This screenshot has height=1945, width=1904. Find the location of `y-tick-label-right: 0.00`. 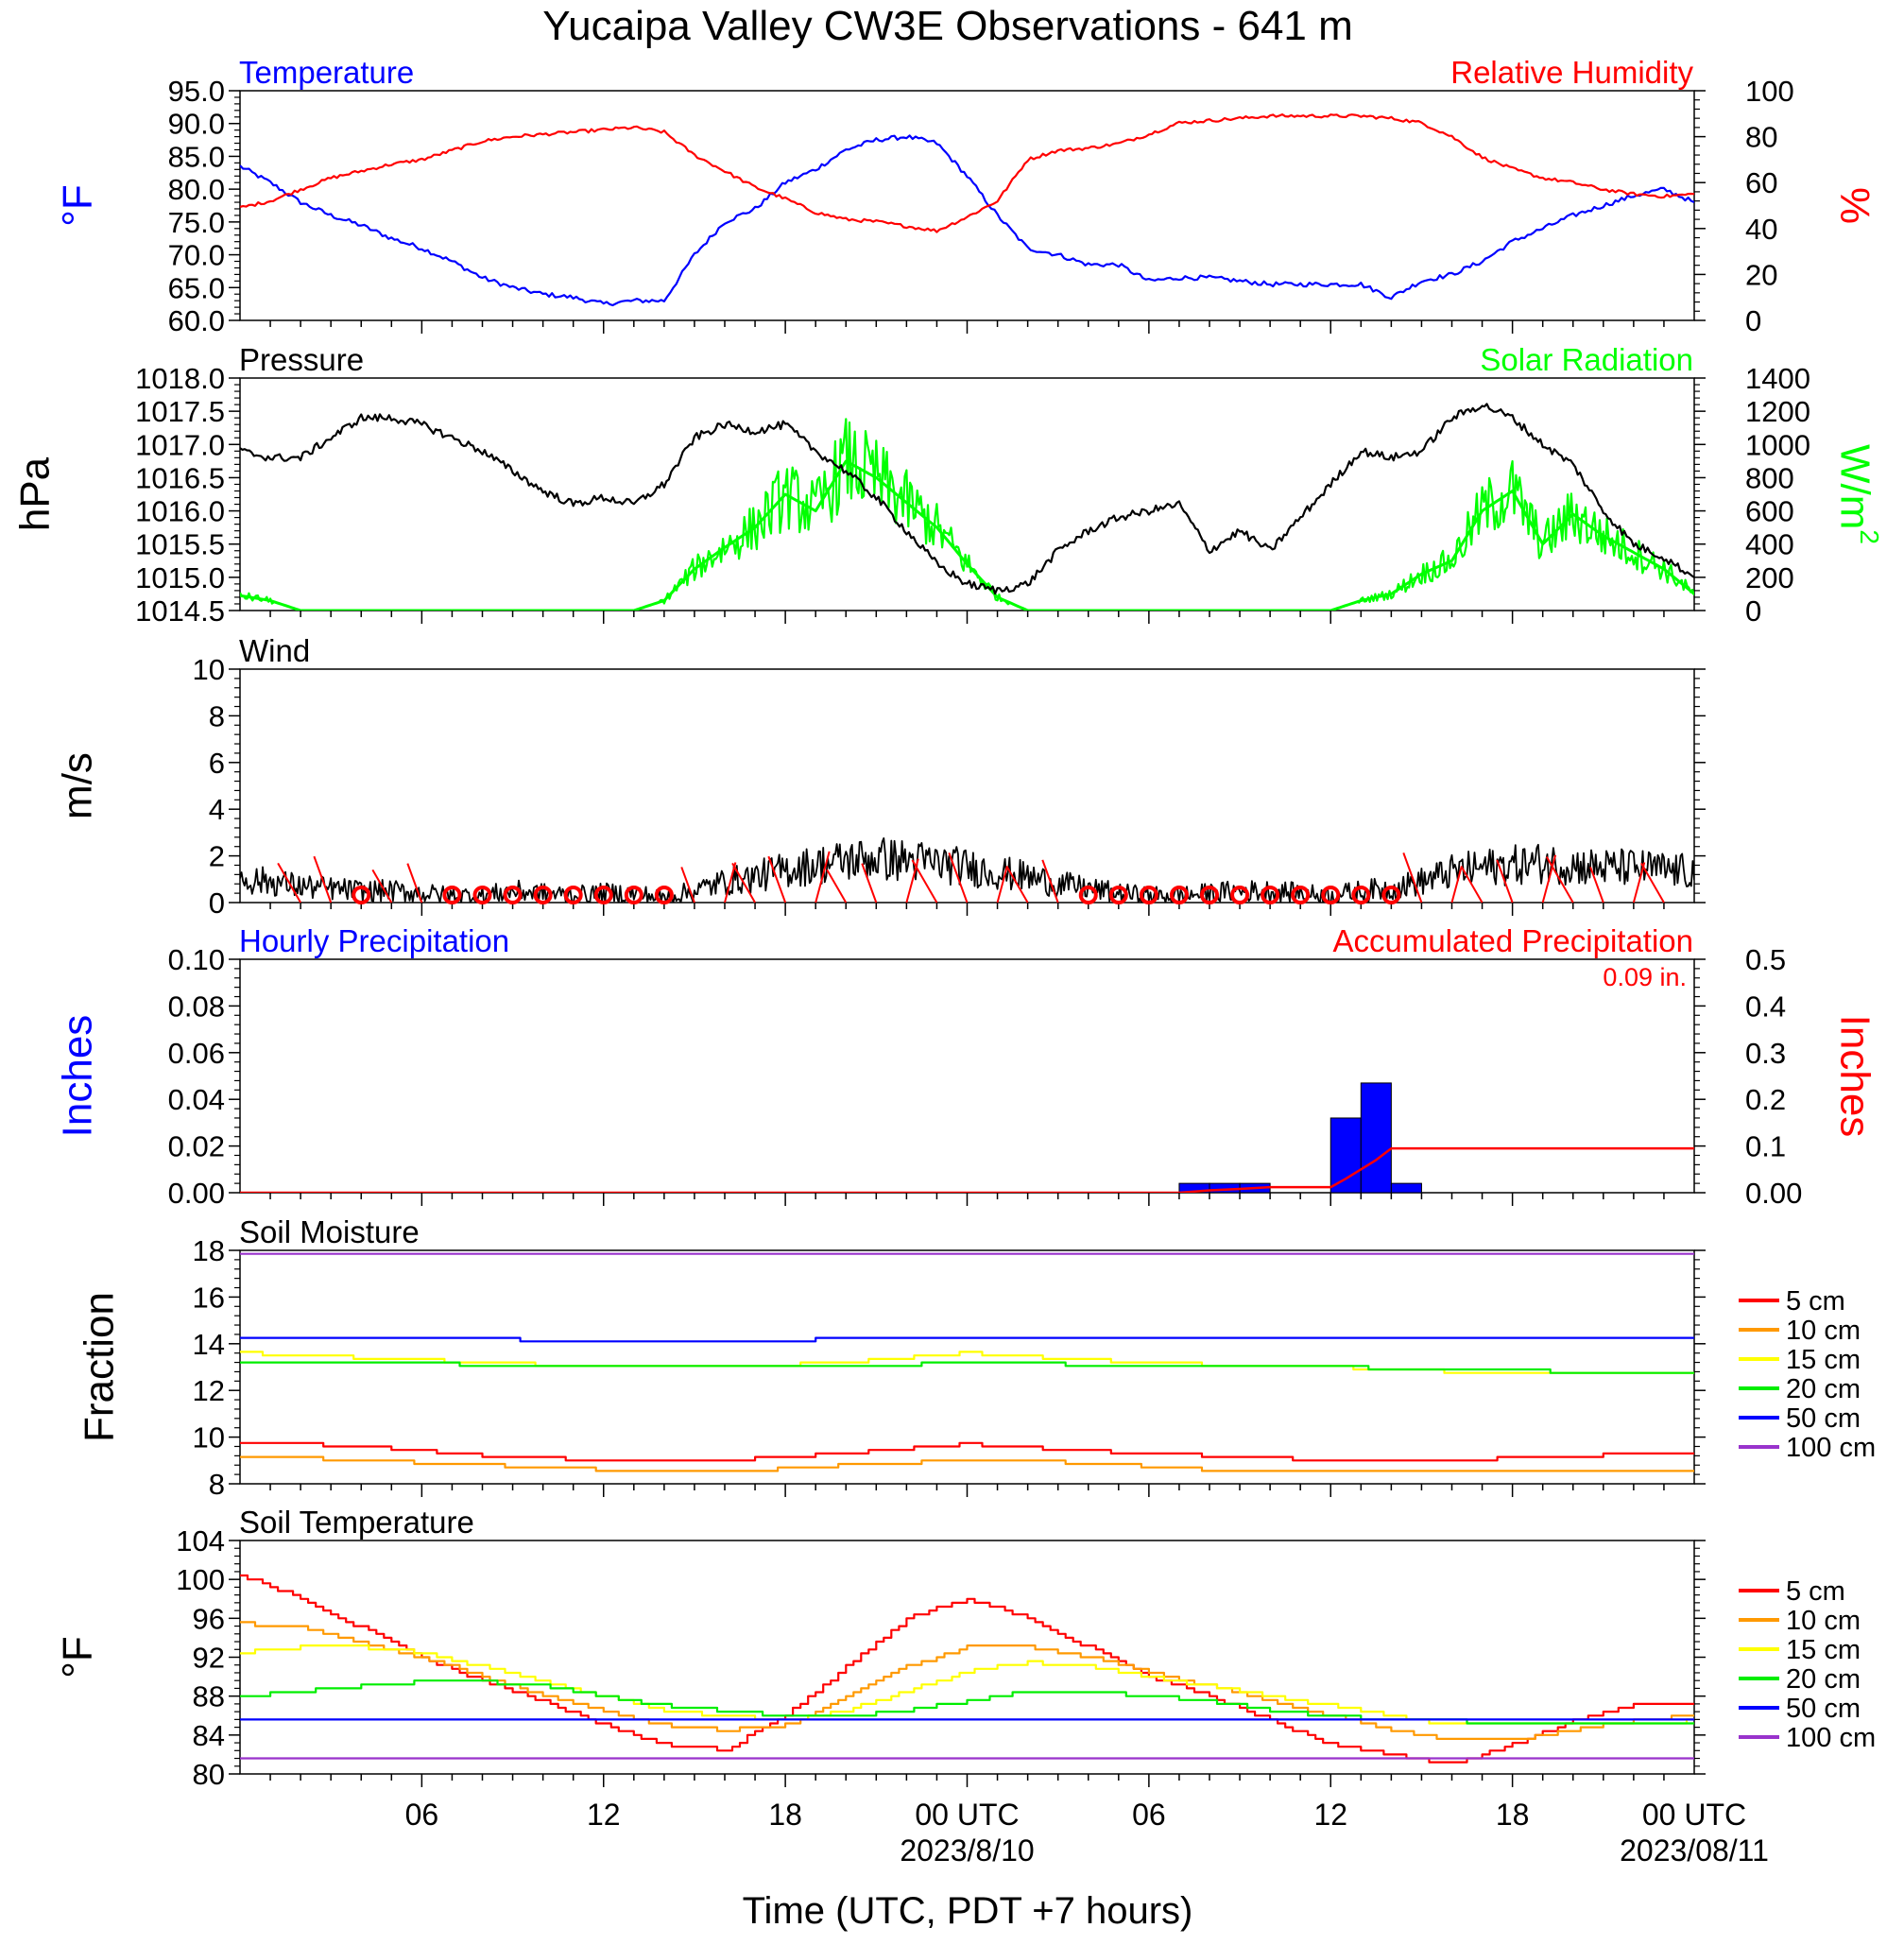

y-tick-label-right: 0.00 is located at coordinates (1773, 1193).